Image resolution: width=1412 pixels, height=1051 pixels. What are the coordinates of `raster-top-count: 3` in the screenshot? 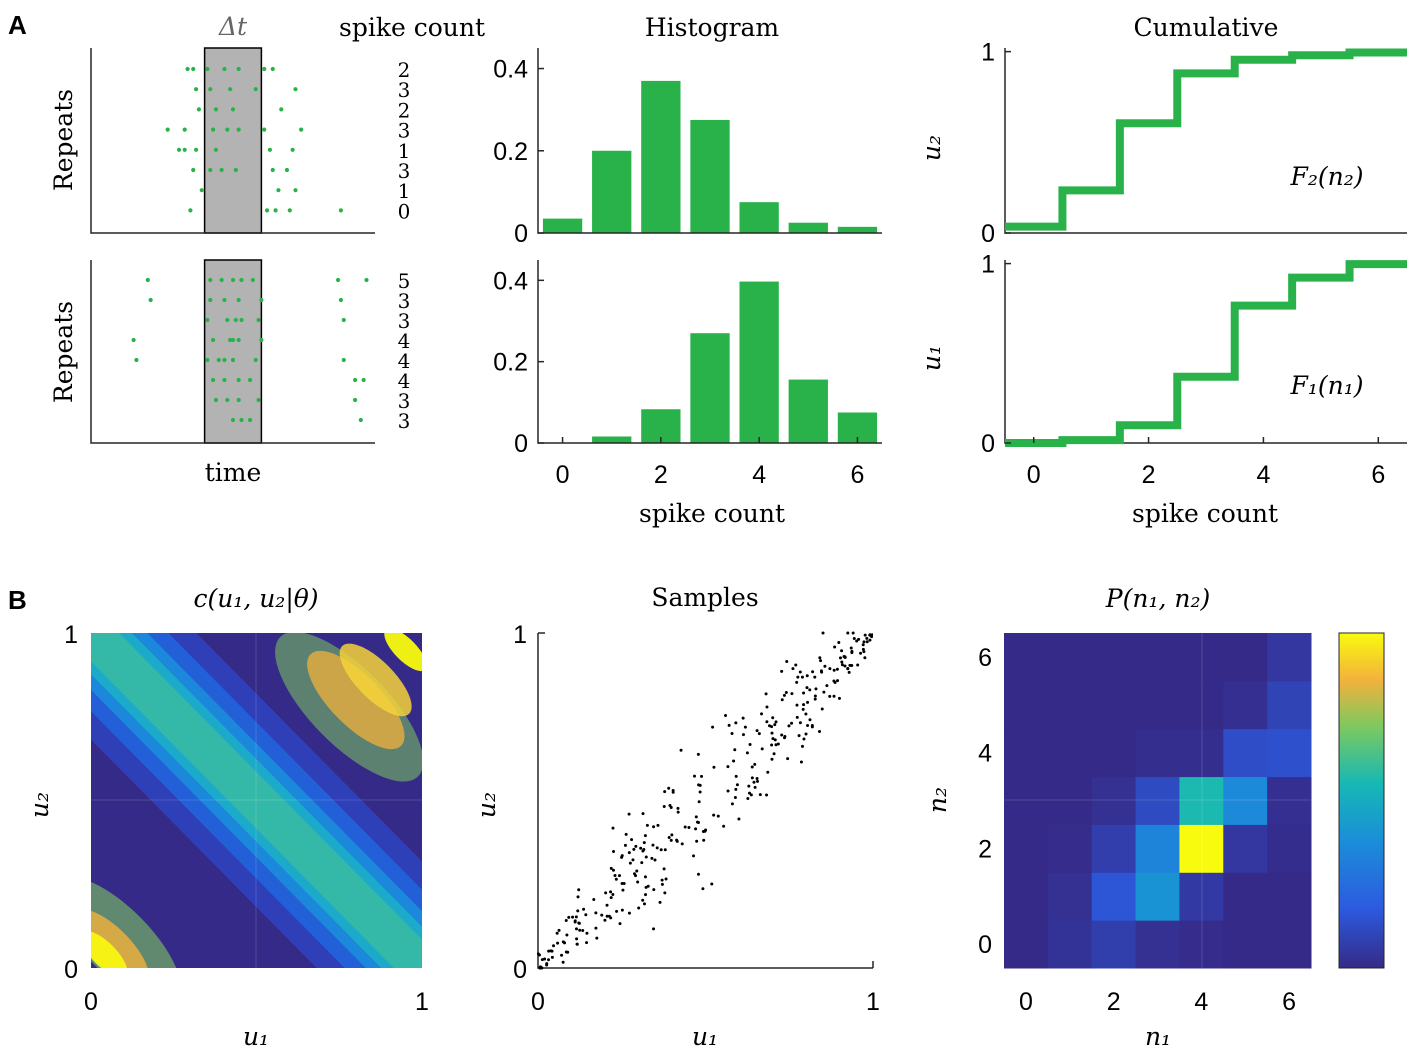 It's located at (404, 131).